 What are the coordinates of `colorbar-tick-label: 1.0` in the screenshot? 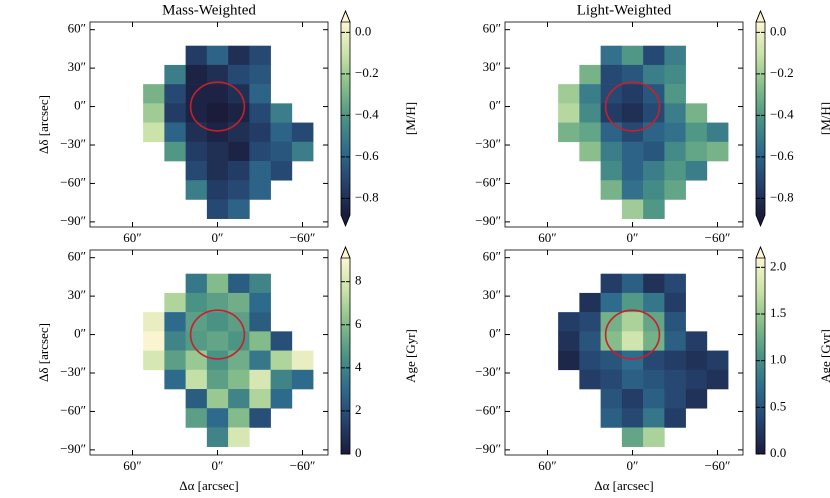 It's located at (778, 359).